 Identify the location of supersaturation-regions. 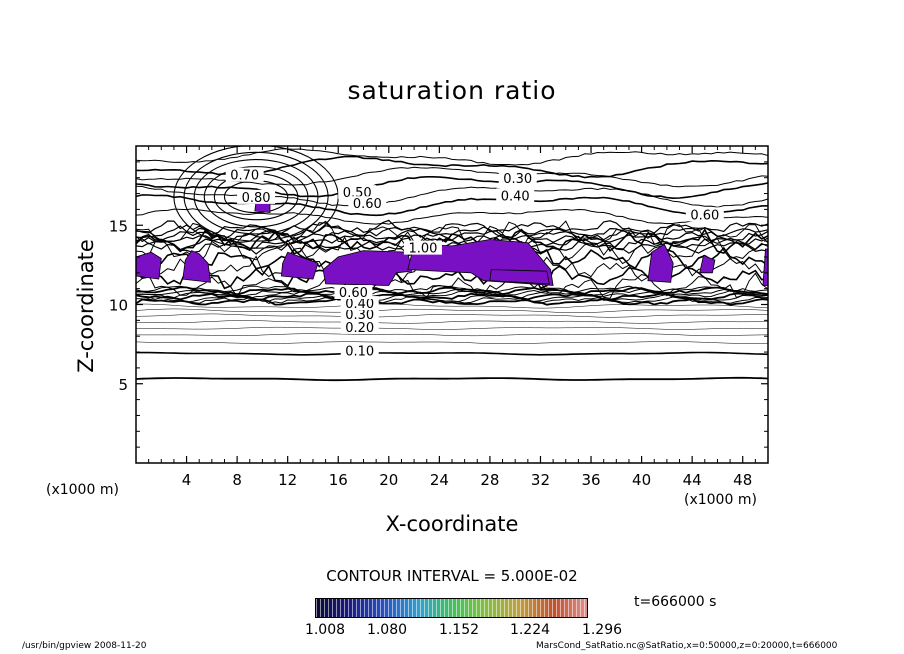
(452, 243).